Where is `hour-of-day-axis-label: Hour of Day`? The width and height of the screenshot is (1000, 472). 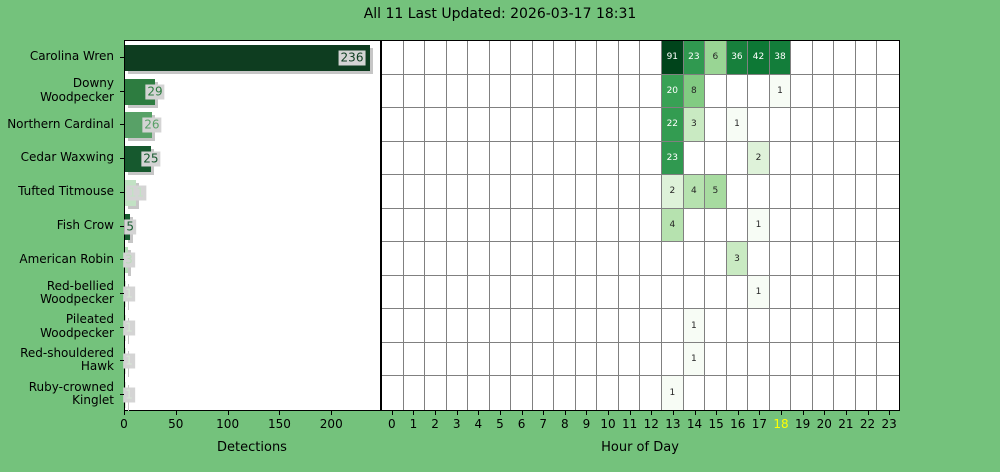 hour-of-day-axis-label: Hour of Day is located at coordinates (640, 447).